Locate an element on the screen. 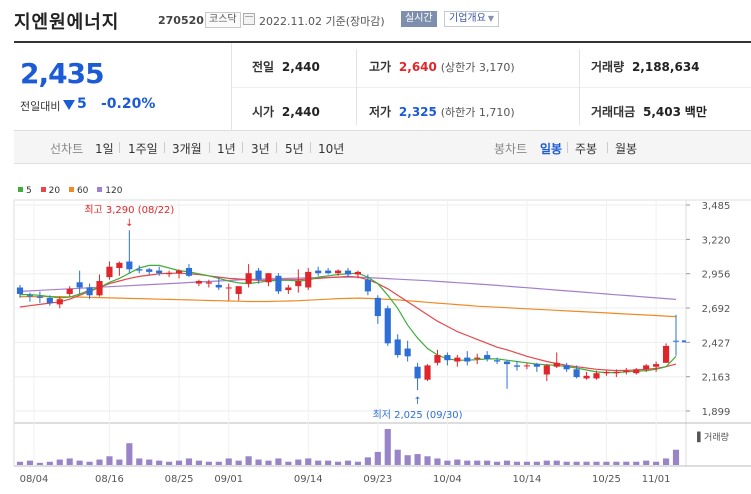 The width and height of the screenshot is (751, 494). amount-label: 거래대금 is located at coordinates (613, 112).